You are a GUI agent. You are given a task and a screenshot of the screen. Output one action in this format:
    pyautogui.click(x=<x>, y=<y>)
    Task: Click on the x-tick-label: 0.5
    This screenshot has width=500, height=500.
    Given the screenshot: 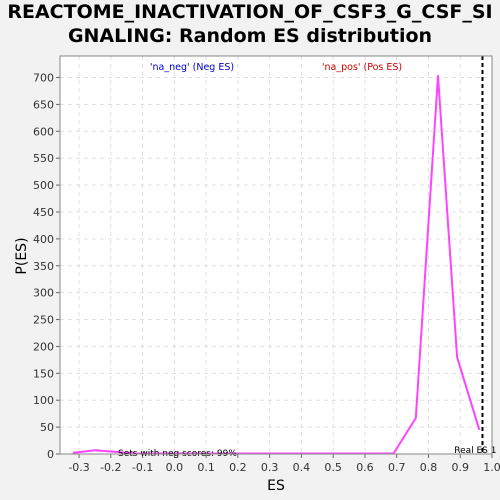 What is the action you would take?
    pyautogui.click(x=333, y=467)
    